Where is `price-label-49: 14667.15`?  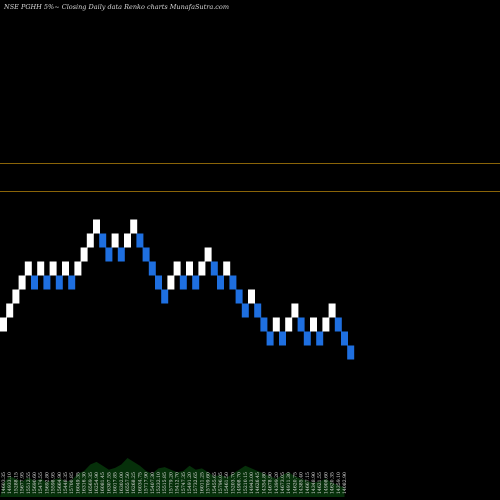
price-label-49: 14667.15 is located at coordinates (308, 483).